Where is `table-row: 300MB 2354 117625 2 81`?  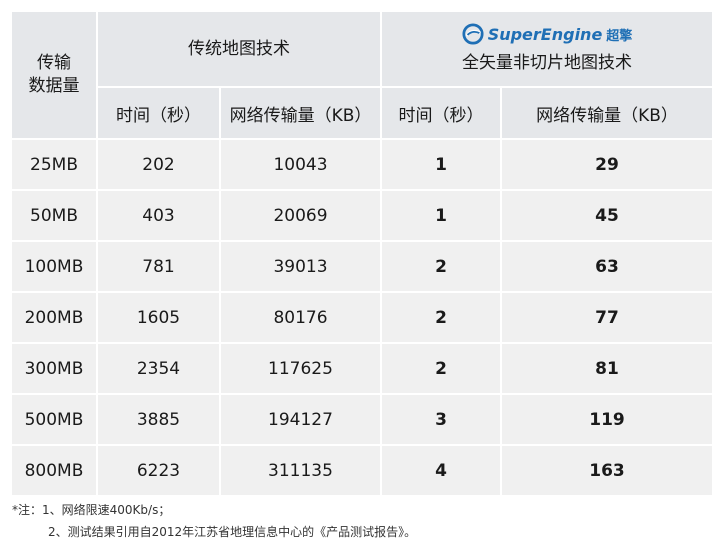 table-row: 300MB 2354 117625 2 81 is located at coordinates (362, 368).